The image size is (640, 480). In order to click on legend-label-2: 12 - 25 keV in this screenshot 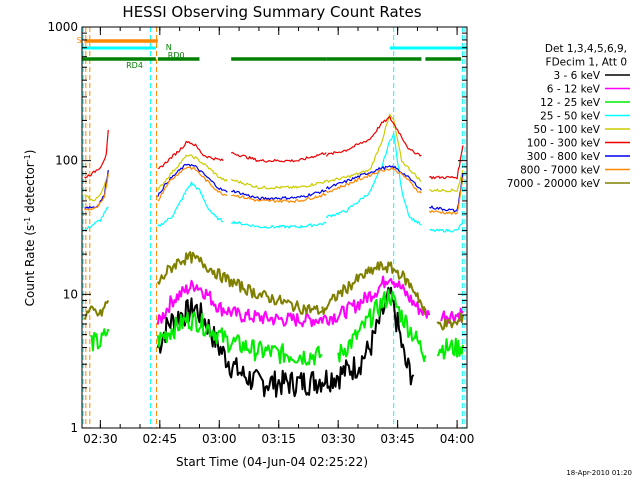, I will do `click(570, 103)`.